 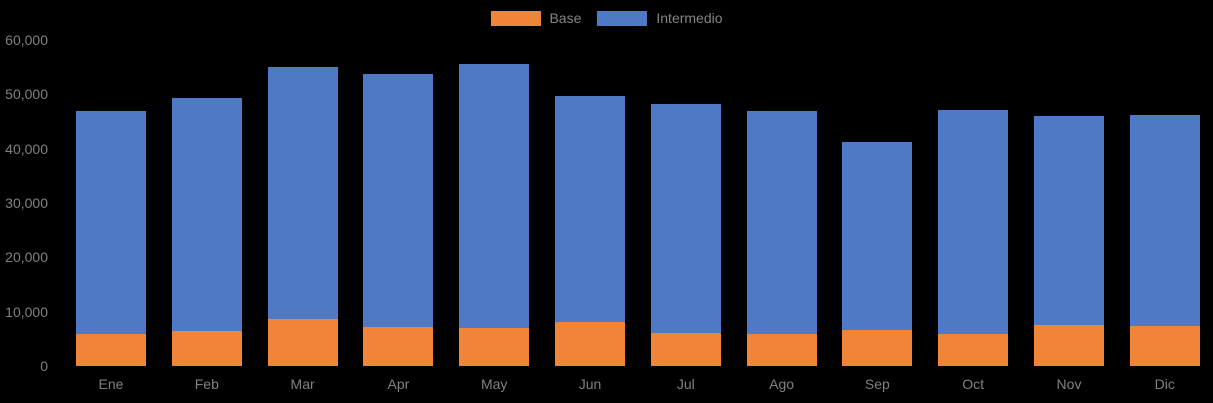 I want to click on legend-item-base: Base, so click(x=535, y=18).